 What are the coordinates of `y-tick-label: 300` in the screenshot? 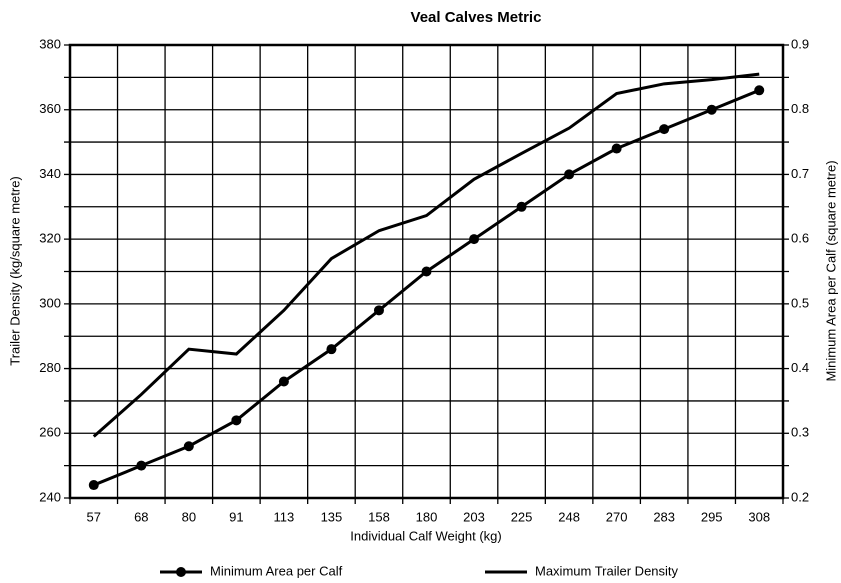 It's located at (50, 302).